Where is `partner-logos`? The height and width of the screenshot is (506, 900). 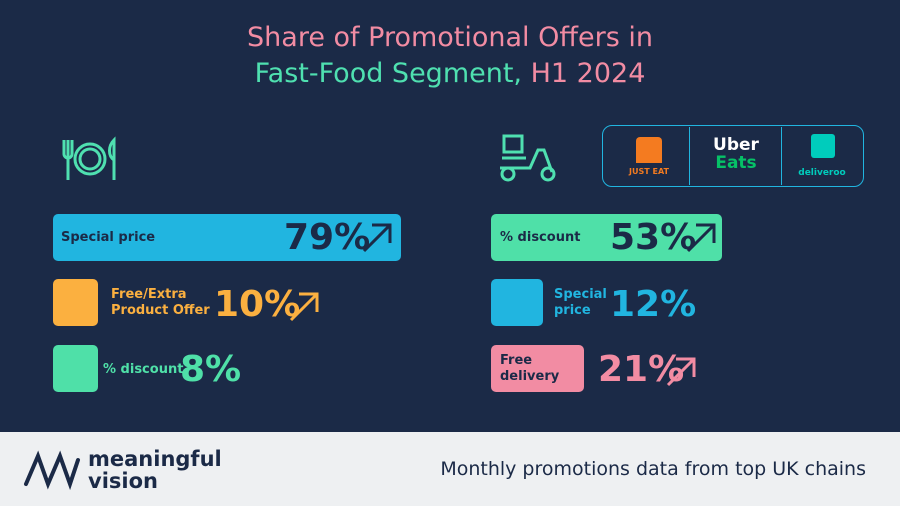
partner-logos is located at coordinates (733, 156).